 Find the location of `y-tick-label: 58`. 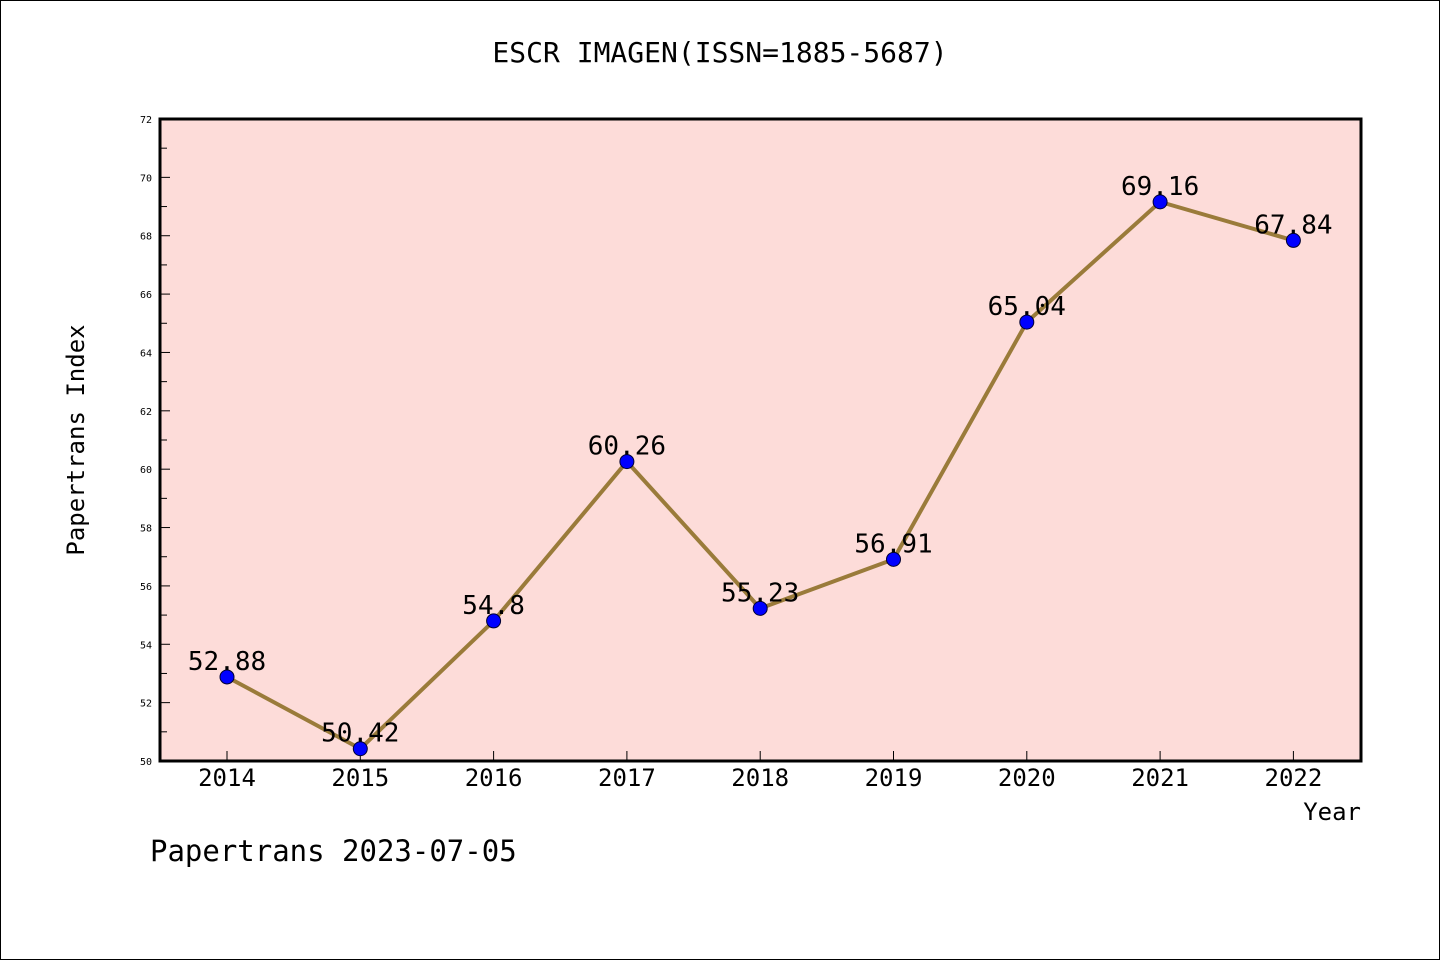

y-tick-label: 58 is located at coordinates (146, 529).